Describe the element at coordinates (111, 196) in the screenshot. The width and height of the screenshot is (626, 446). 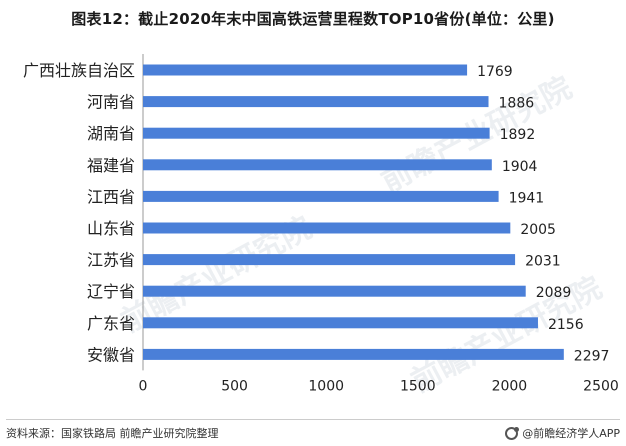
I see `category-label: 江西省` at that location.